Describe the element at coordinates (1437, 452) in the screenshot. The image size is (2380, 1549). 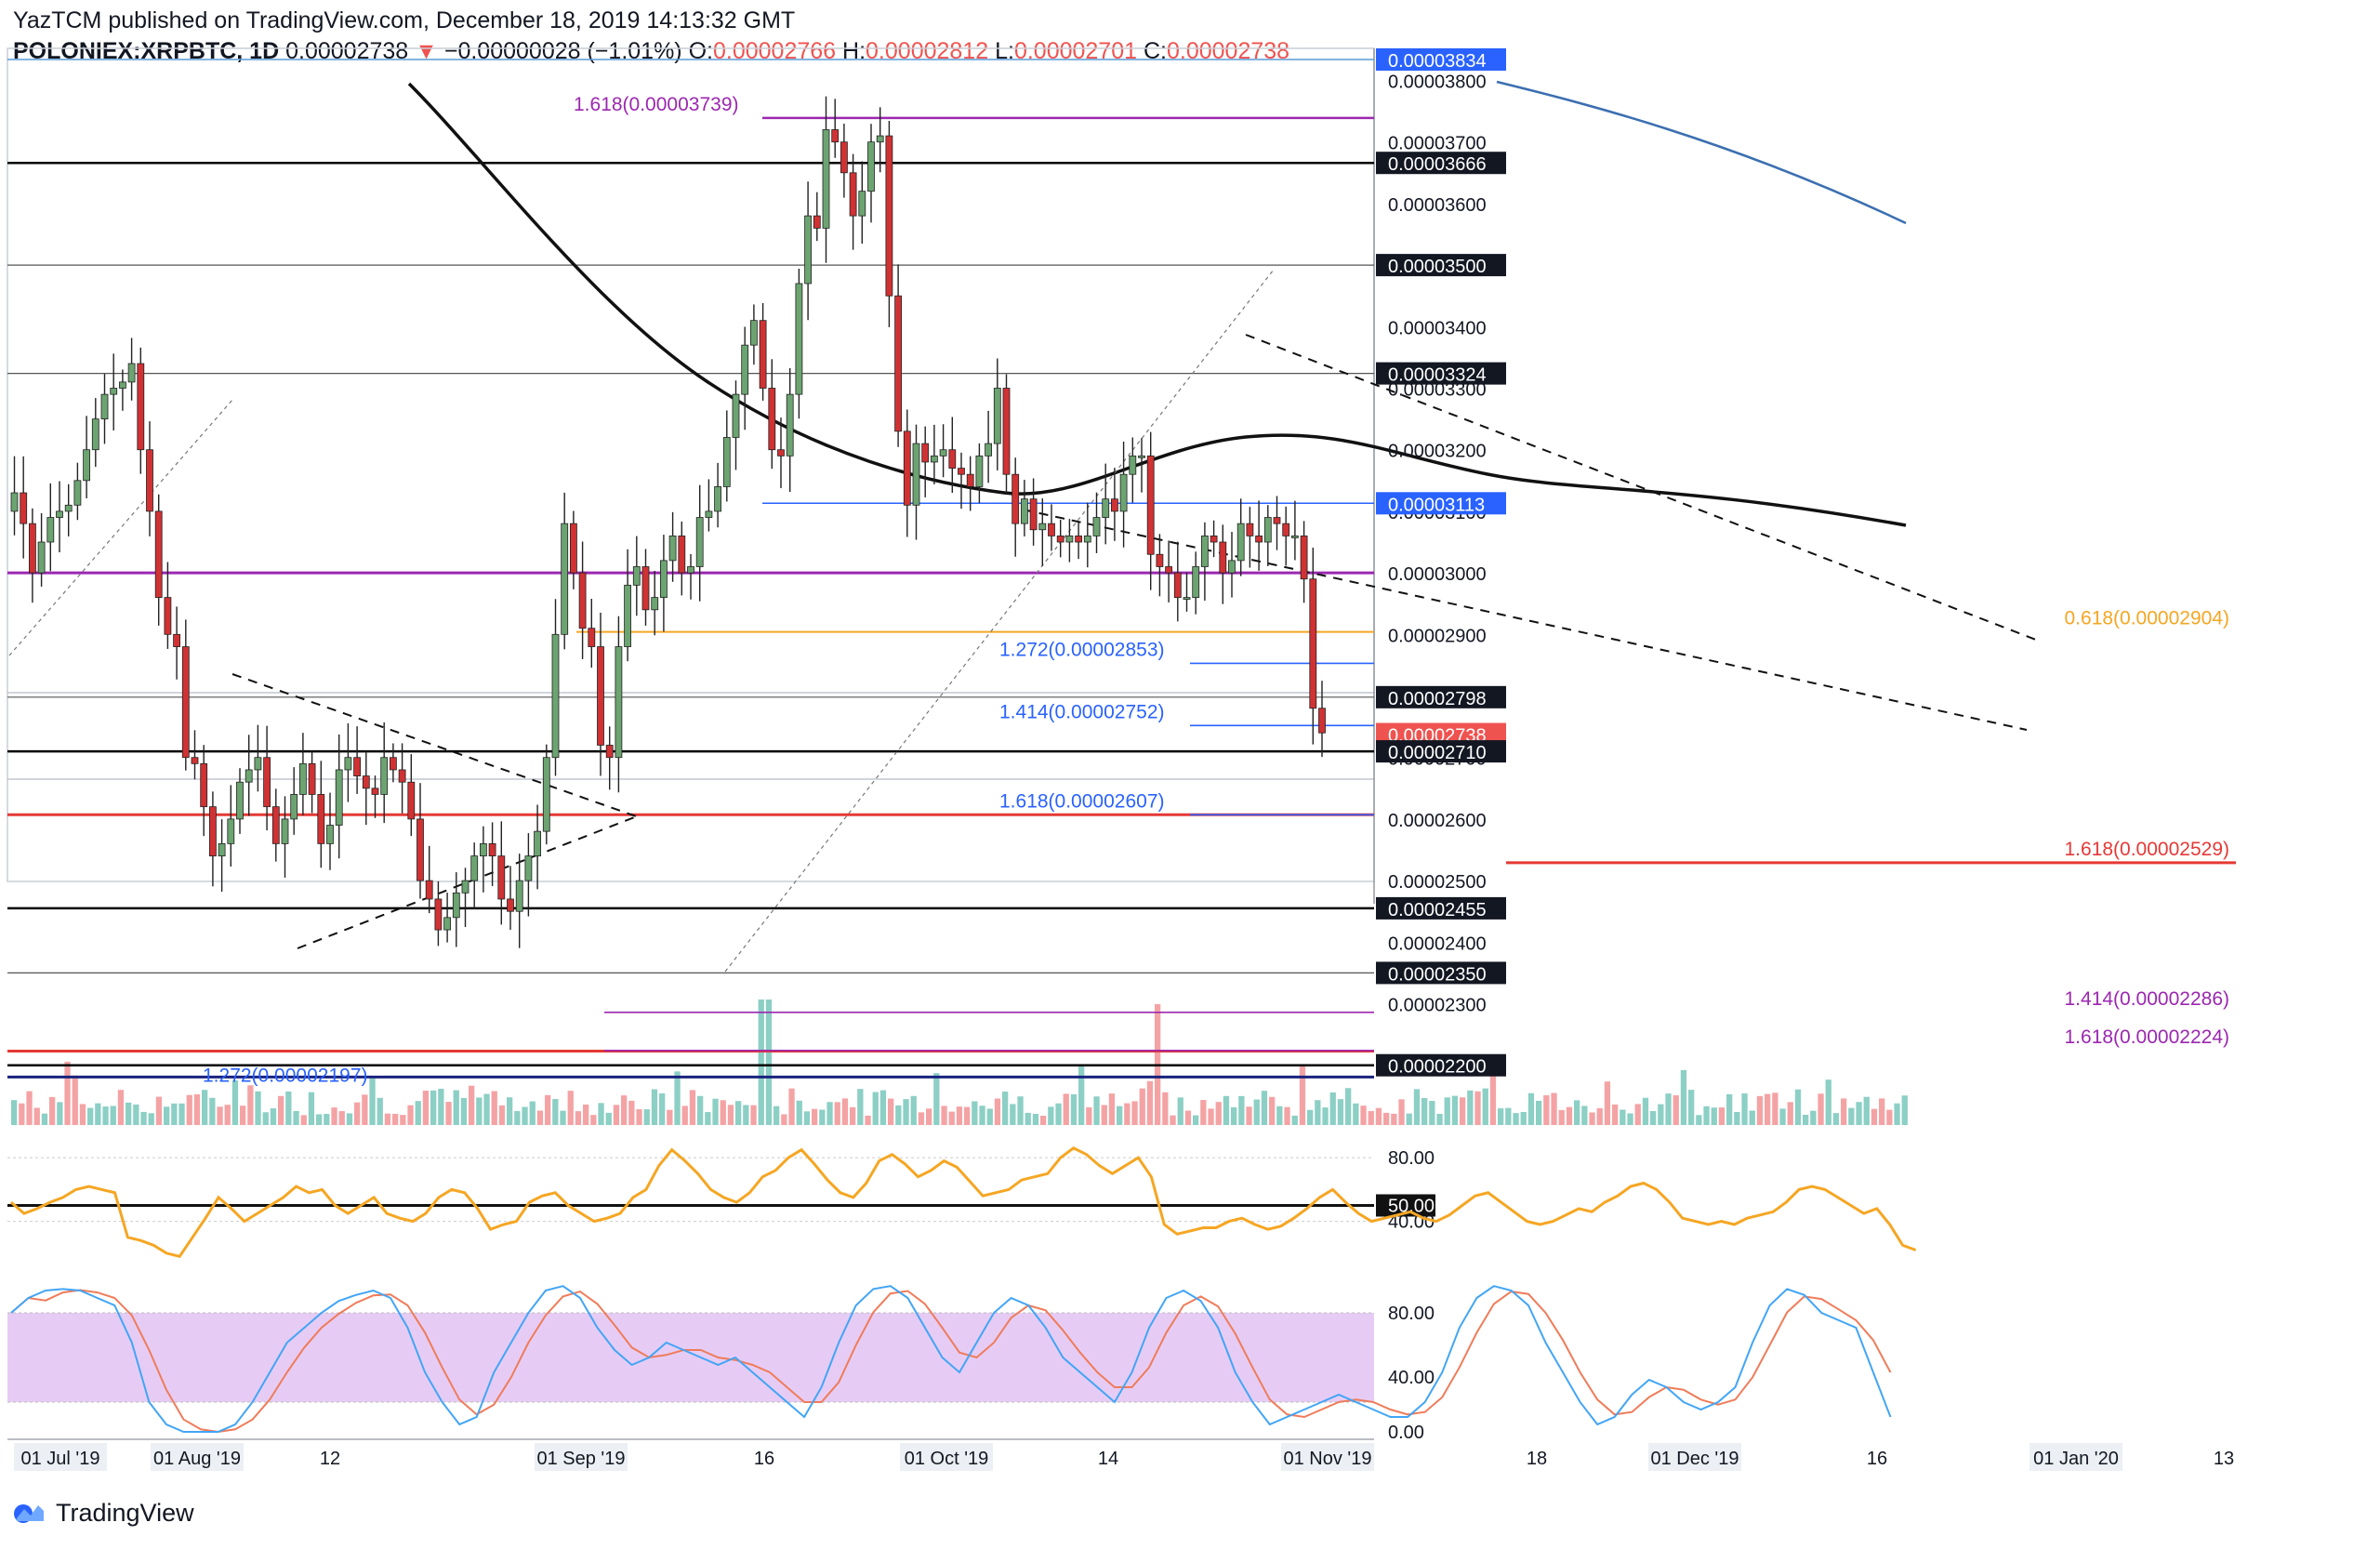
I see `price-tick-6: 0.00003200` at that location.